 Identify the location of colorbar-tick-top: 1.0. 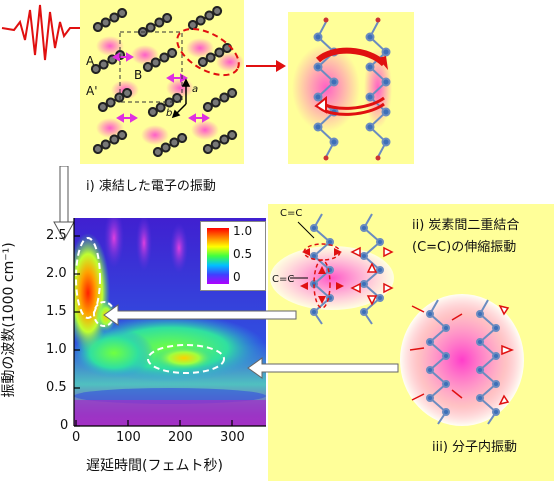
(243, 231).